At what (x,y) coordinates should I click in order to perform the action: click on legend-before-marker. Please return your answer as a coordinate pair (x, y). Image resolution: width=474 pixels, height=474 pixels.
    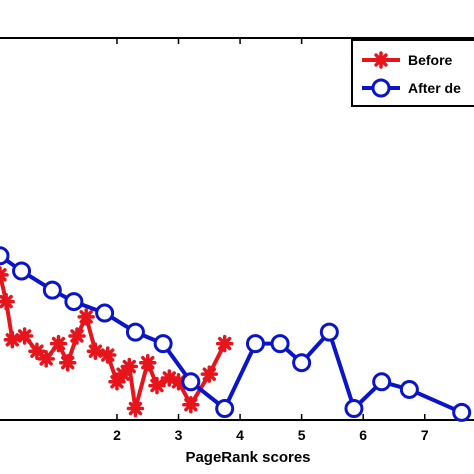
    Looking at the image, I should click on (381, 60).